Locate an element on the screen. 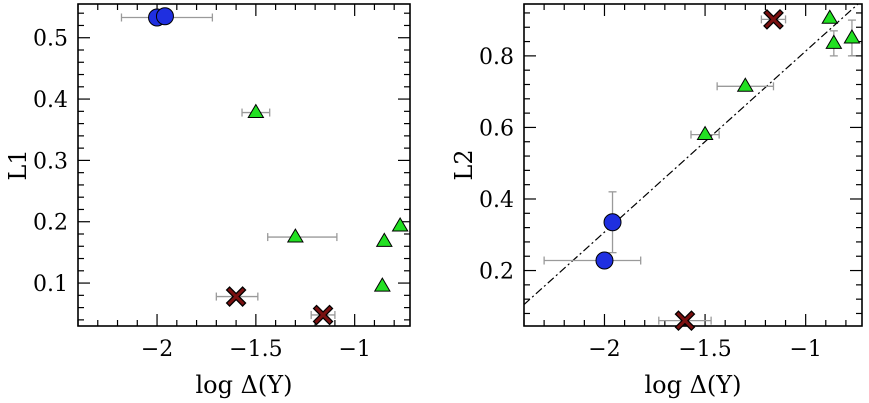 This screenshot has height=403, width=869. y-tick-label: 0.3 is located at coordinates (50, 161).